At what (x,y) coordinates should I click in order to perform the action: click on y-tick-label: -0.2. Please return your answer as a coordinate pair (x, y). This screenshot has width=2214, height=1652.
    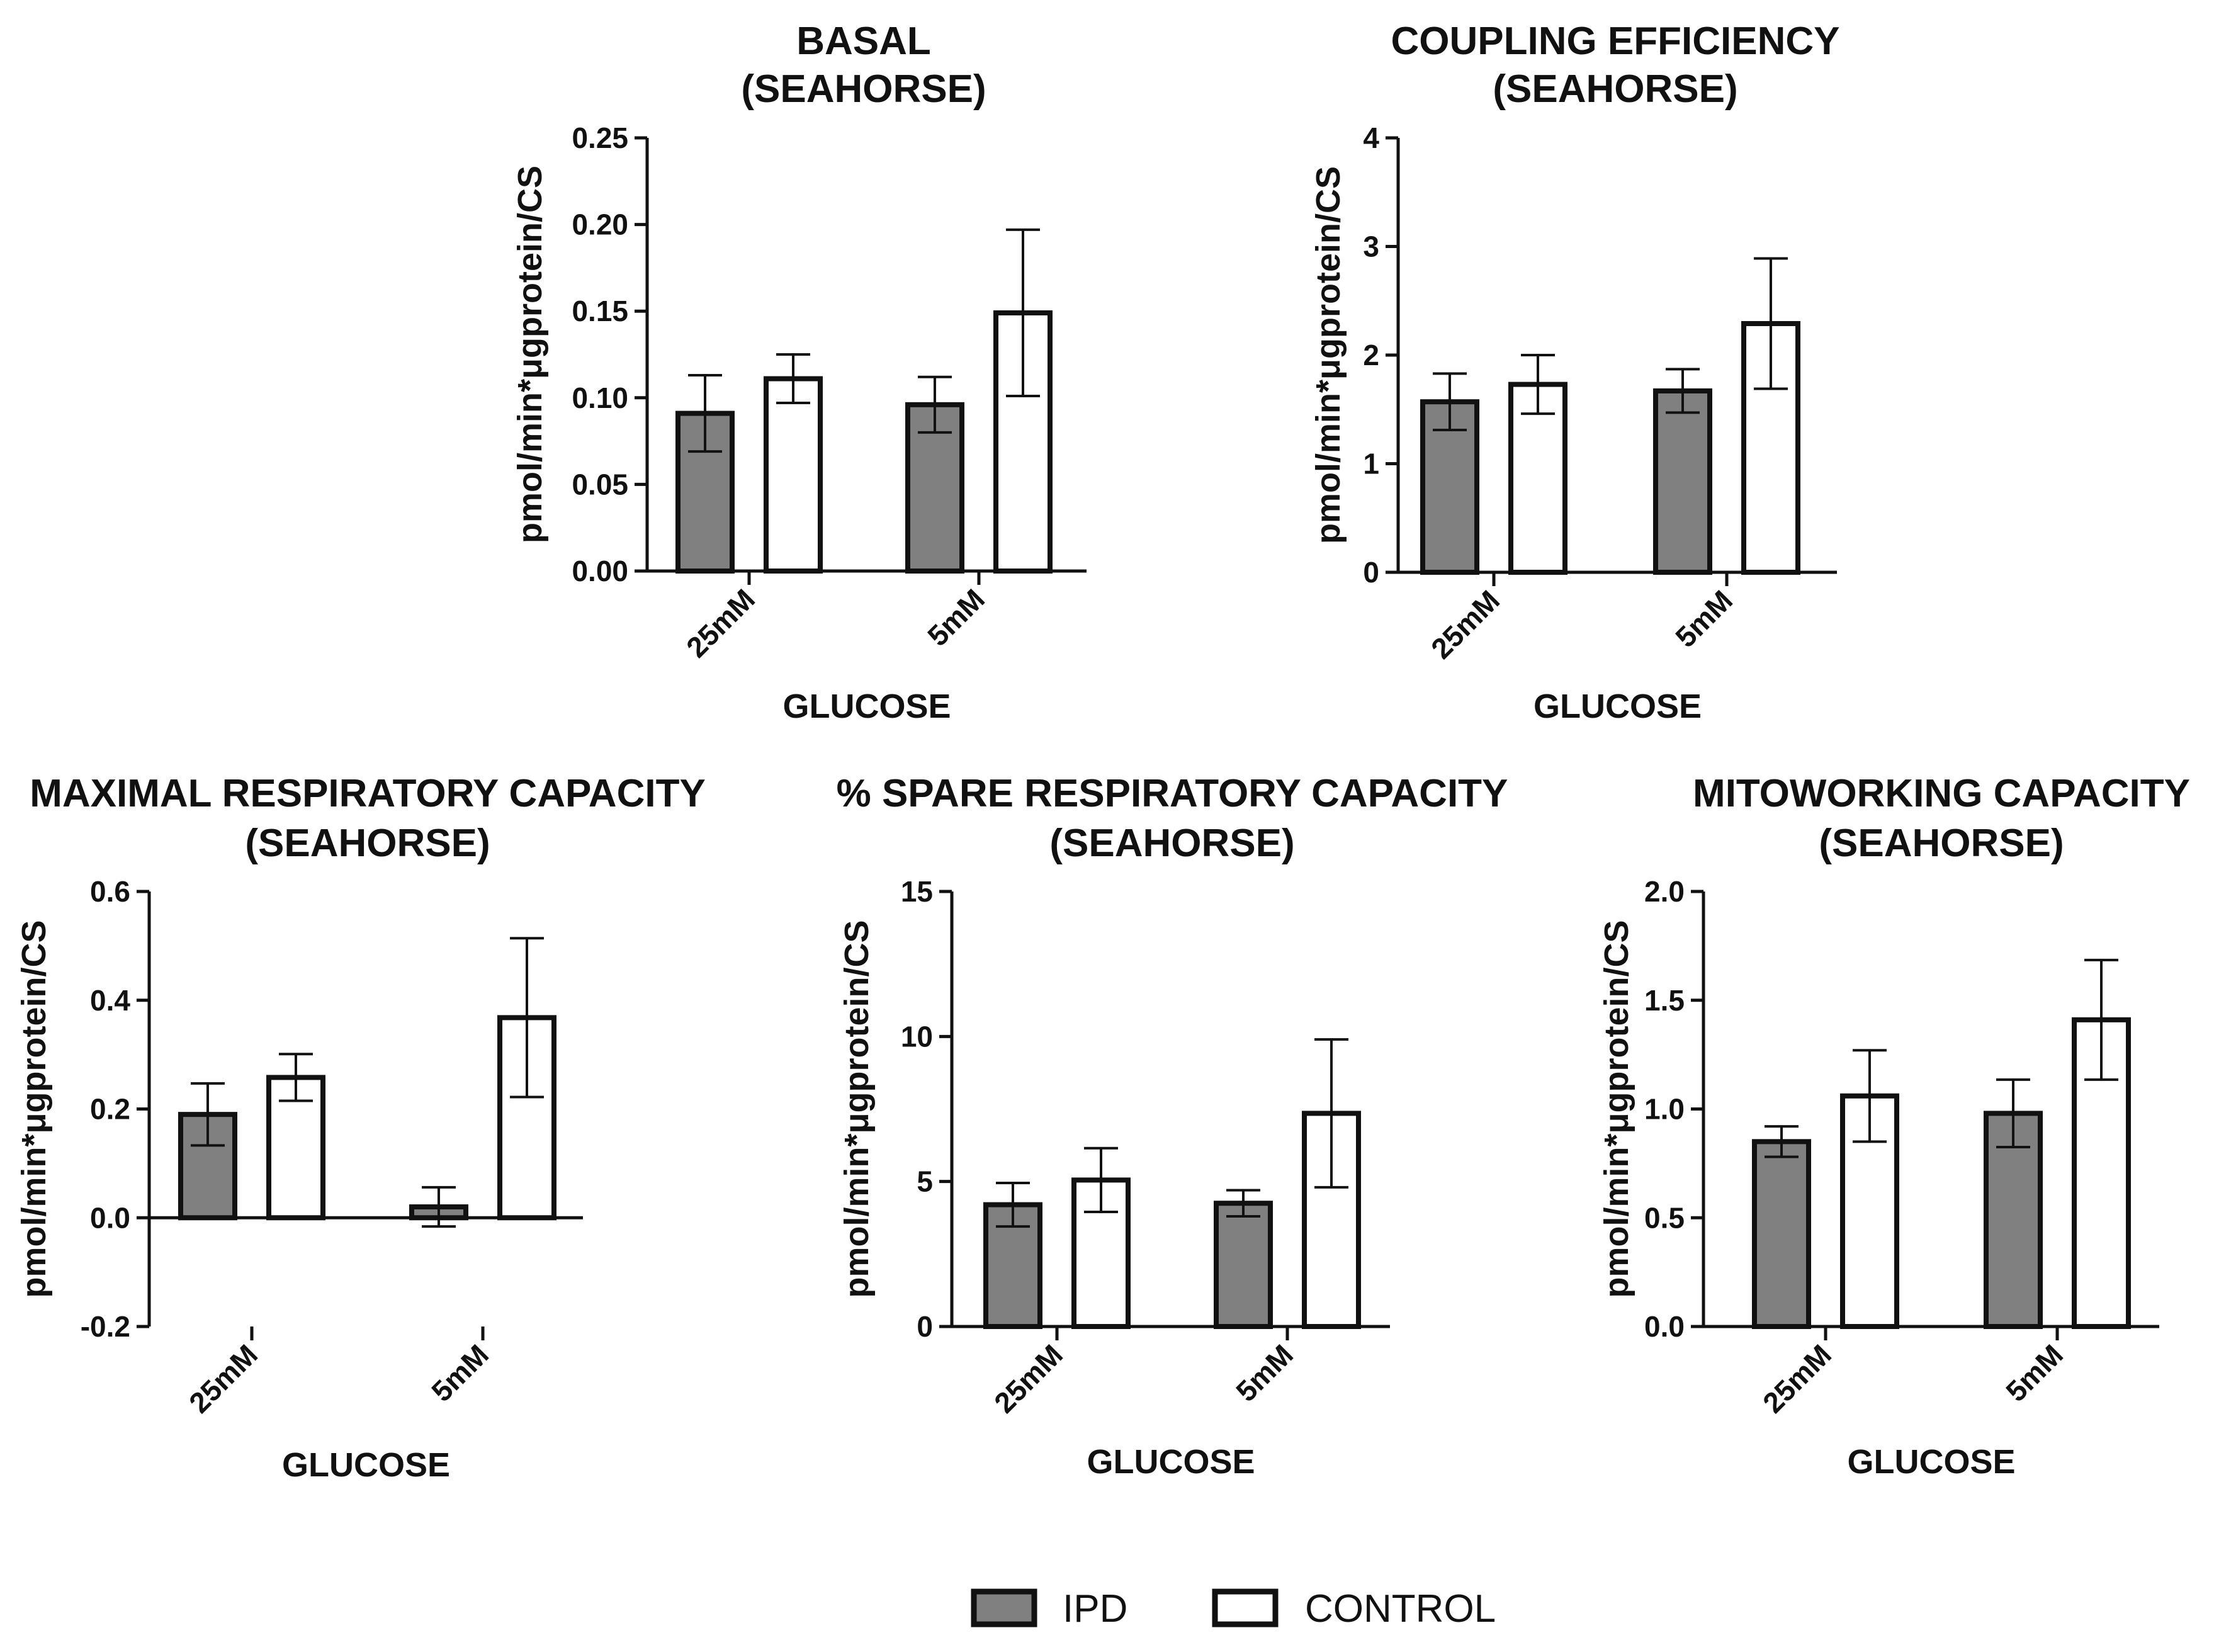
    Looking at the image, I should click on (105, 1326).